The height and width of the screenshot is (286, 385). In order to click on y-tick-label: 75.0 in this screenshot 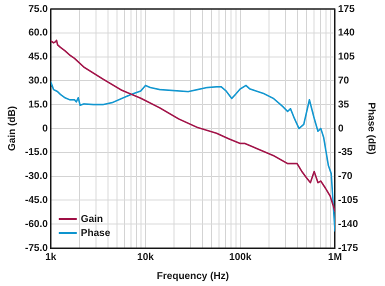, I will do `click(38, 9)`.